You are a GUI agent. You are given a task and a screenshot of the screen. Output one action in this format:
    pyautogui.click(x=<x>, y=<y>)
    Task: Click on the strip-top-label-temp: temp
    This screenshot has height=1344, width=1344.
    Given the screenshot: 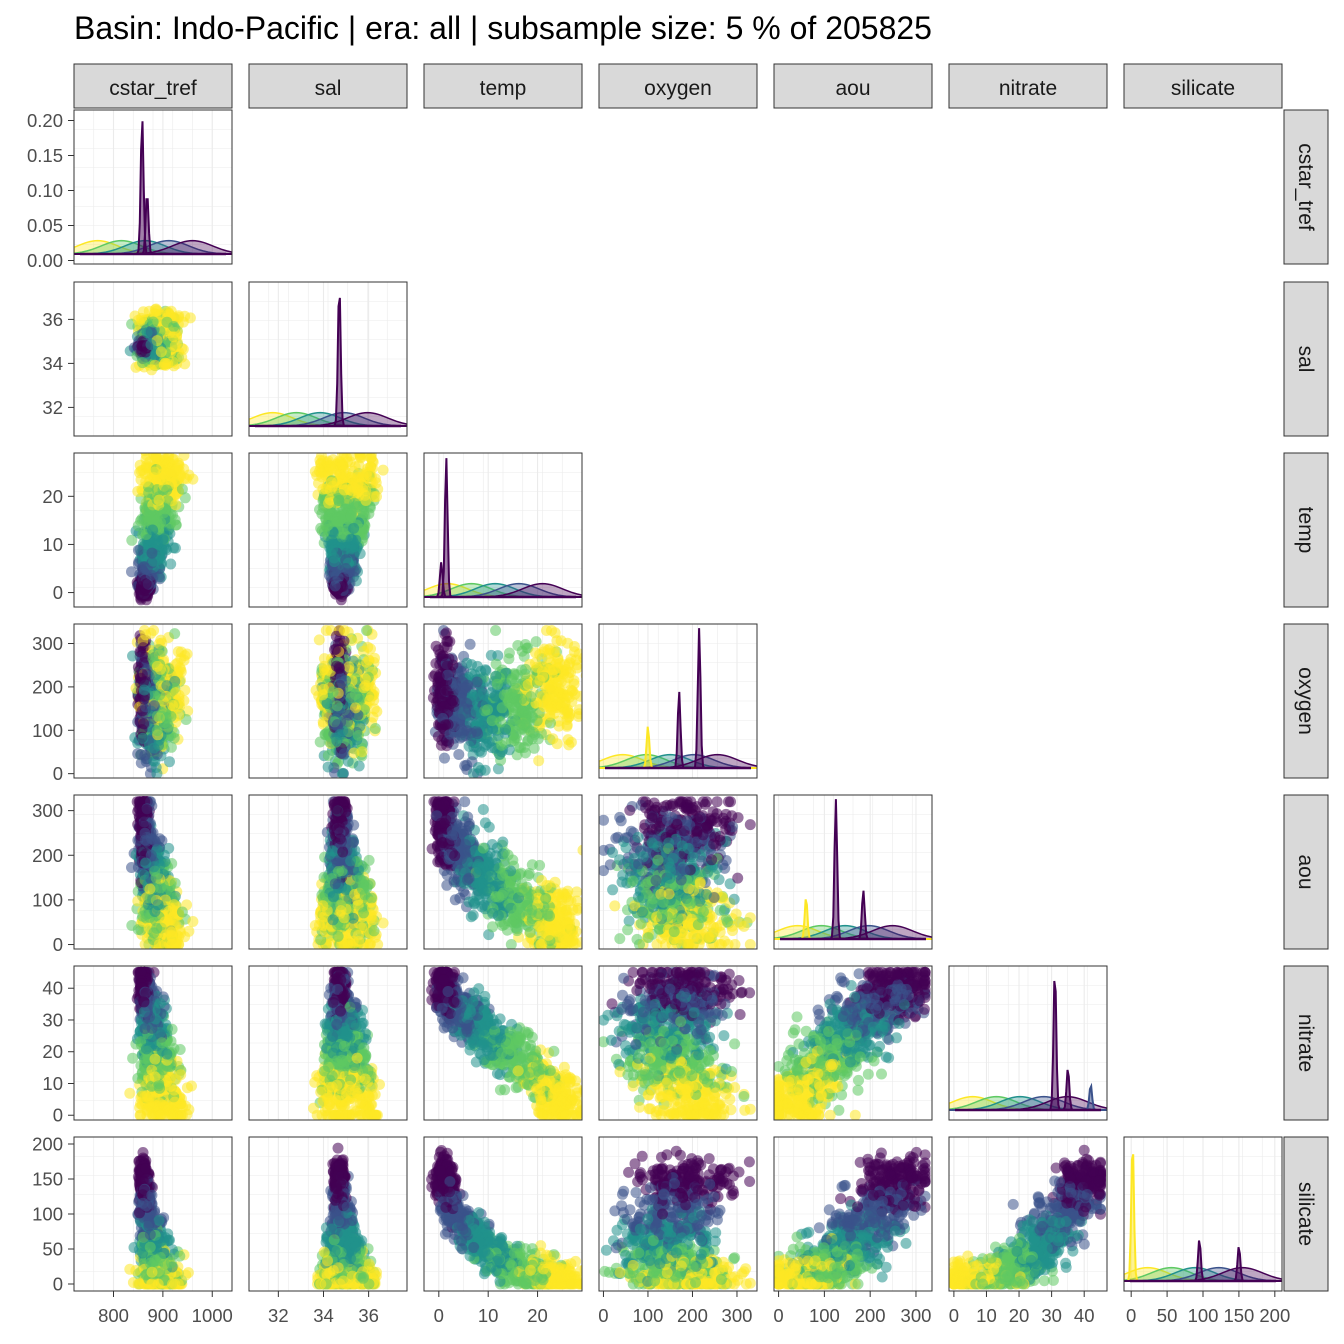 What is the action you would take?
    pyautogui.click(x=503, y=88)
    